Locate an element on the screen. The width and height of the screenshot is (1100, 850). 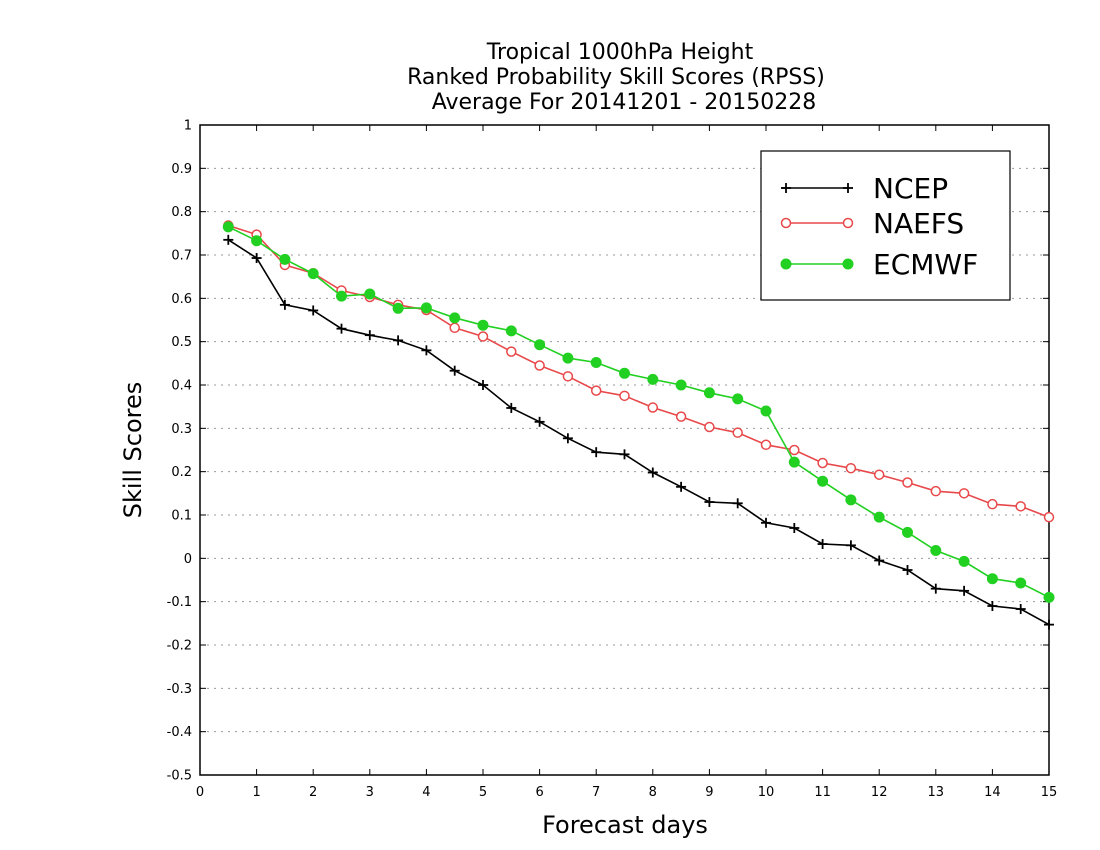
y-tick-label: 0.1 is located at coordinates (181, 516).